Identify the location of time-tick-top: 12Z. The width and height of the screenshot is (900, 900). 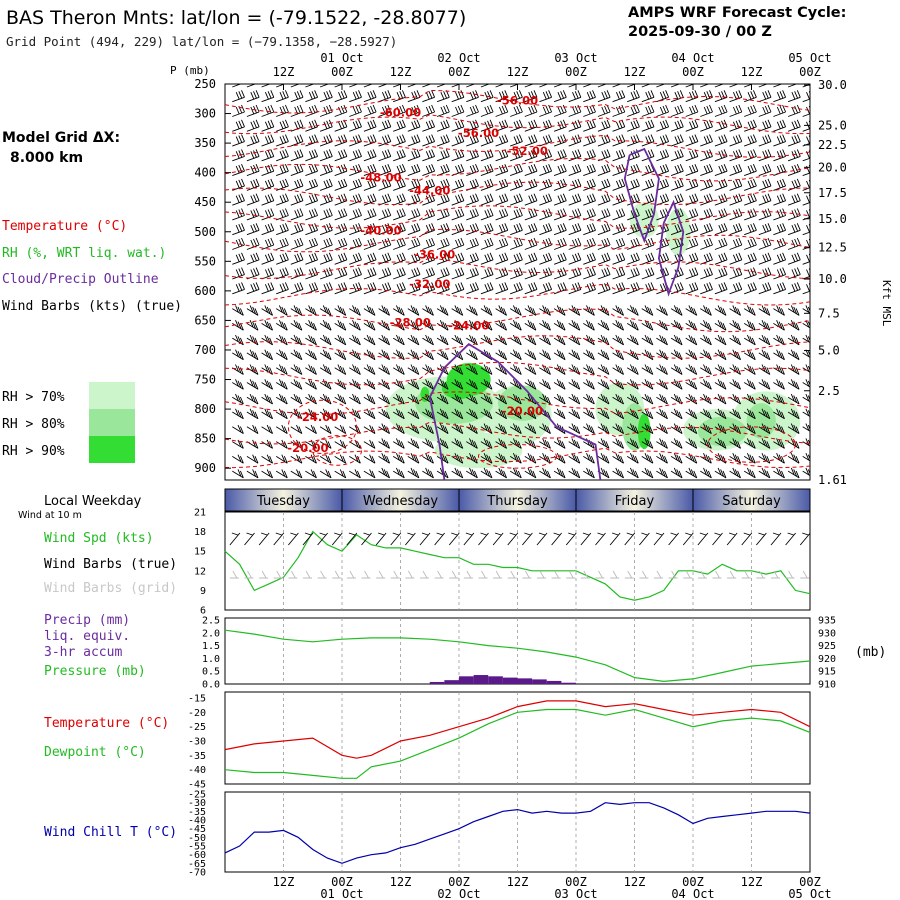
(401, 72).